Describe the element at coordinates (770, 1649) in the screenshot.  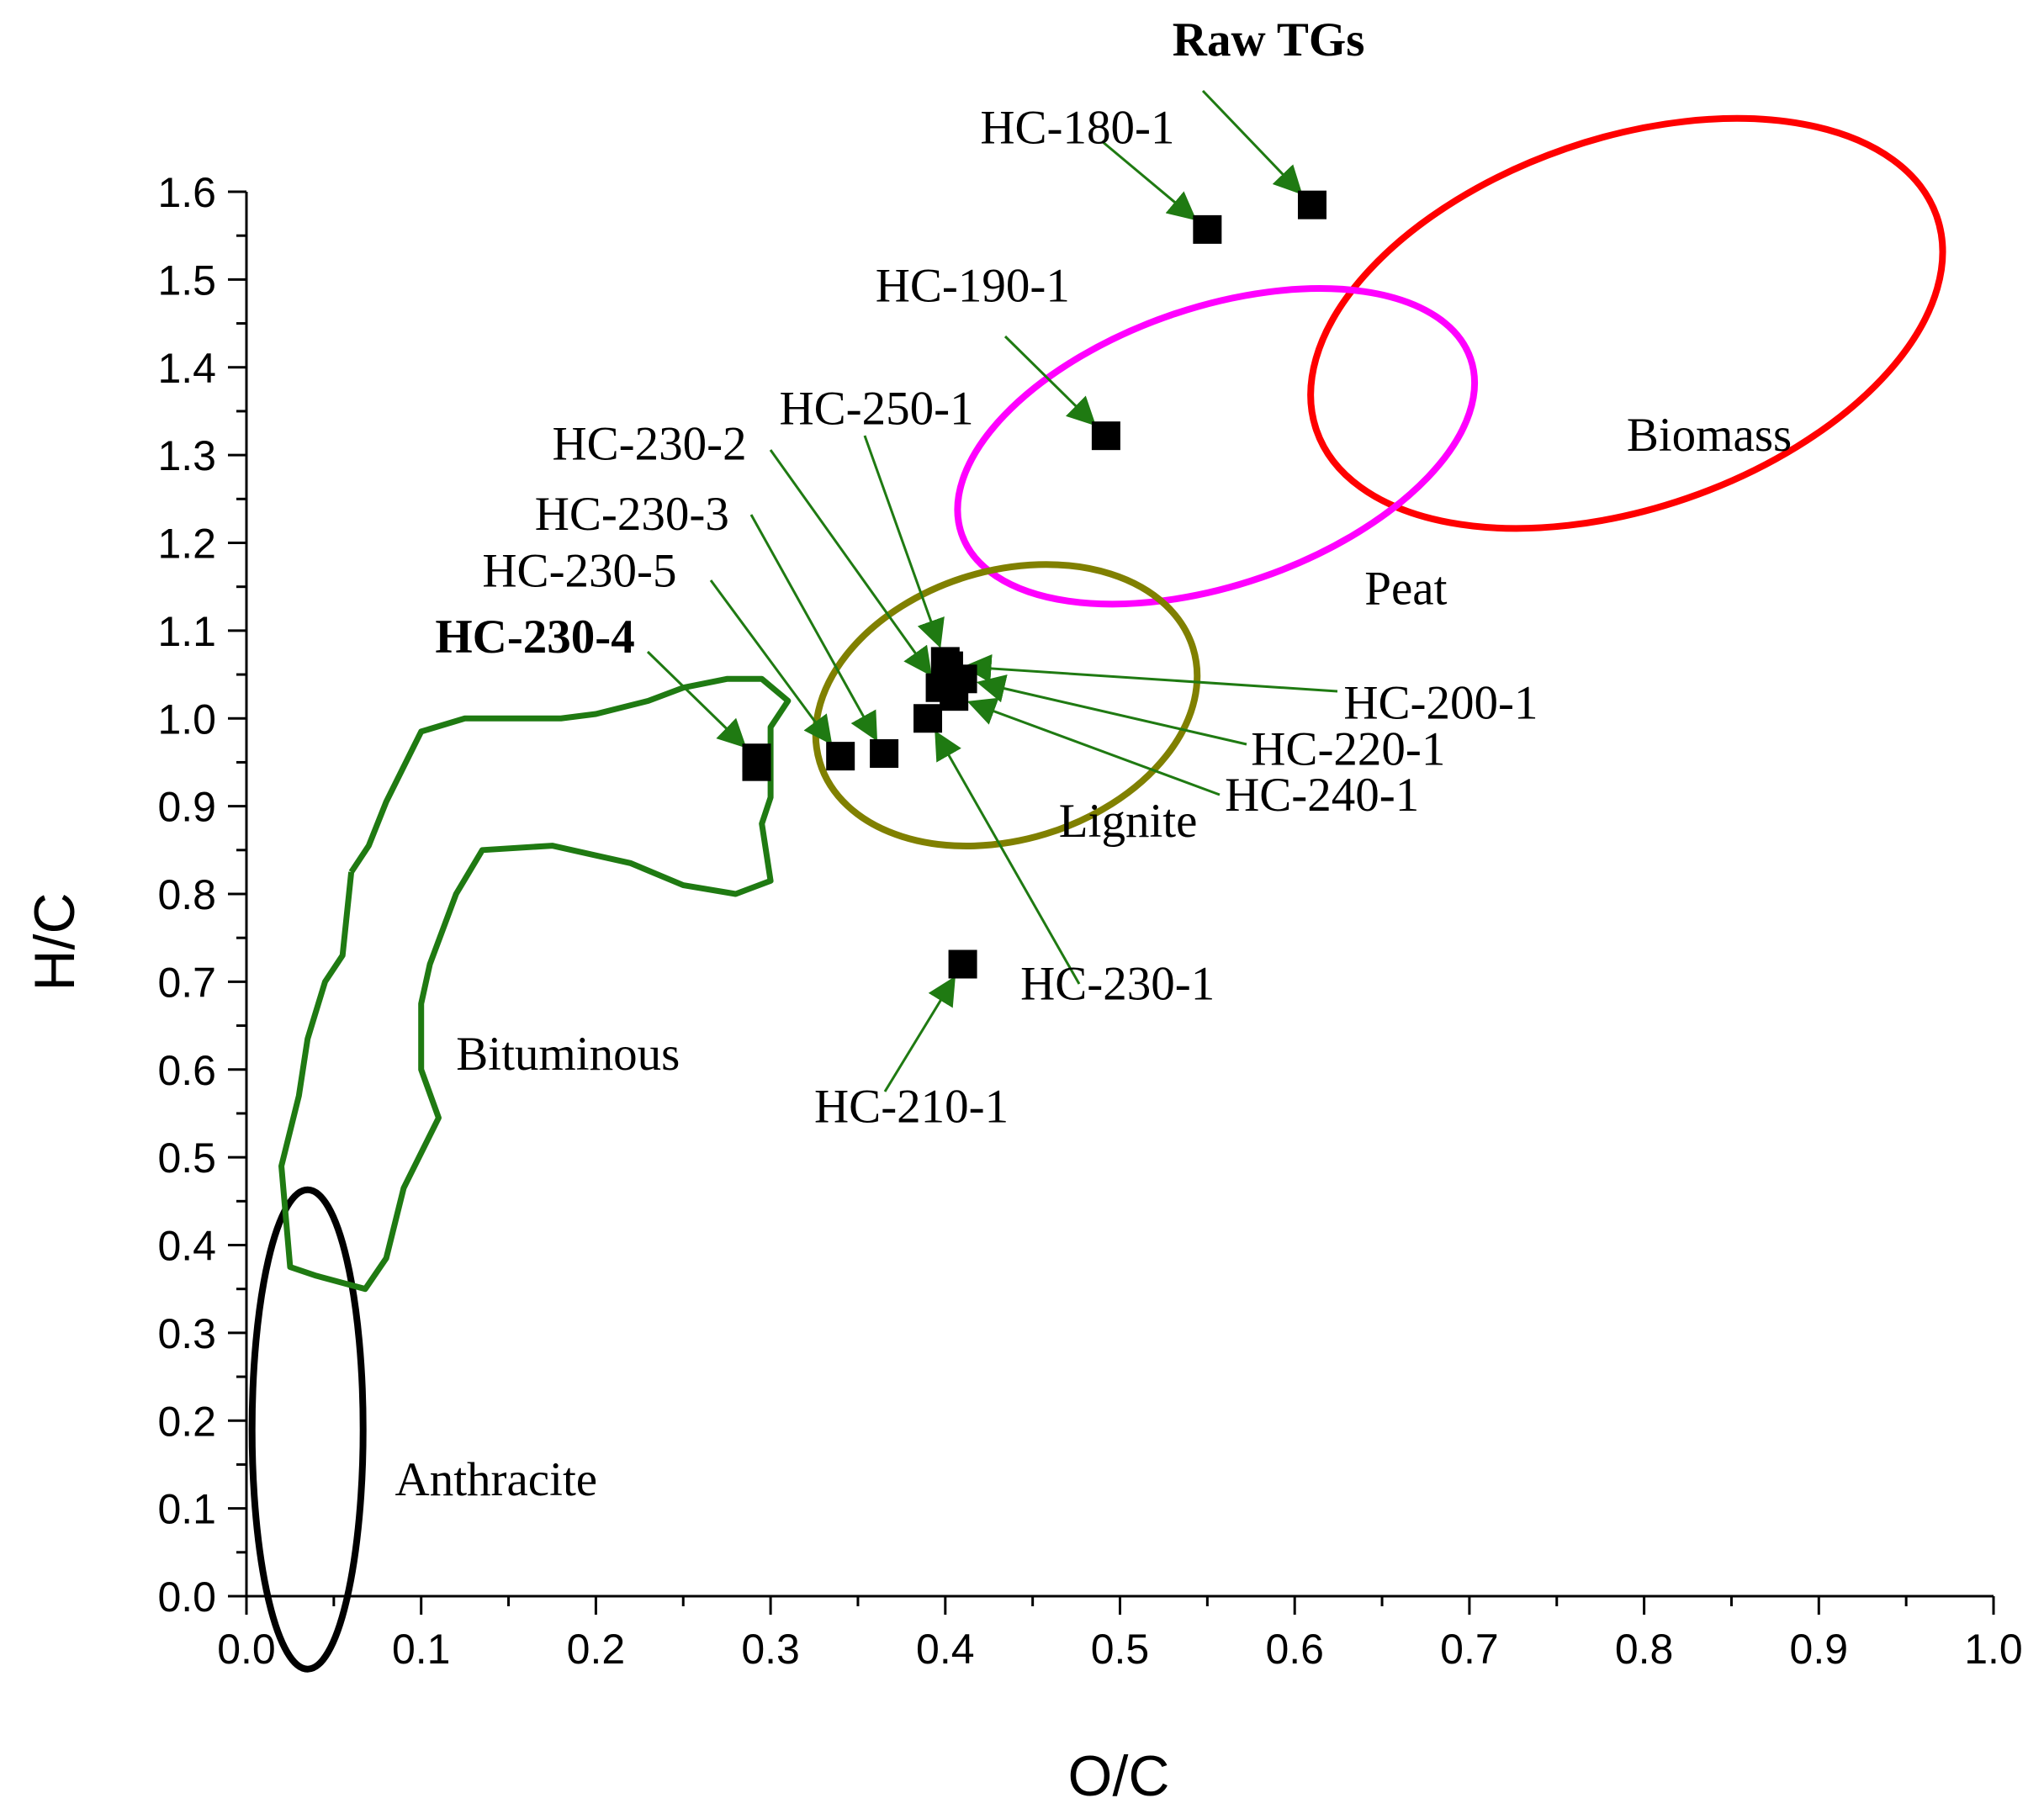
I see `x-tick-label: 0.3` at that location.